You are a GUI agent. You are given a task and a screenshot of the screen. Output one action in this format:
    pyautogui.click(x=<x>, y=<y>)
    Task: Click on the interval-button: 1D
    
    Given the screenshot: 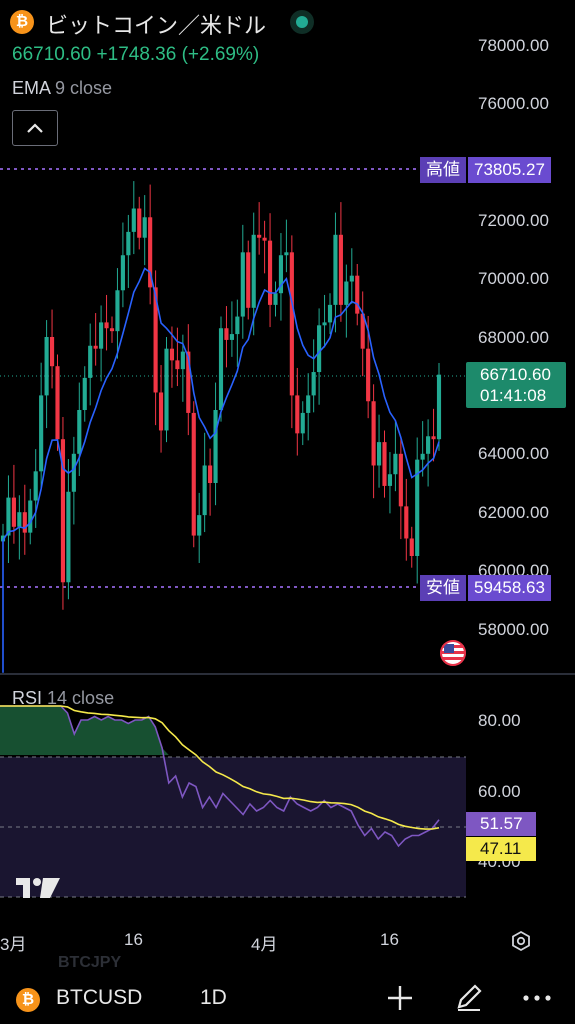 What is the action you would take?
    pyautogui.click(x=213, y=997)
    